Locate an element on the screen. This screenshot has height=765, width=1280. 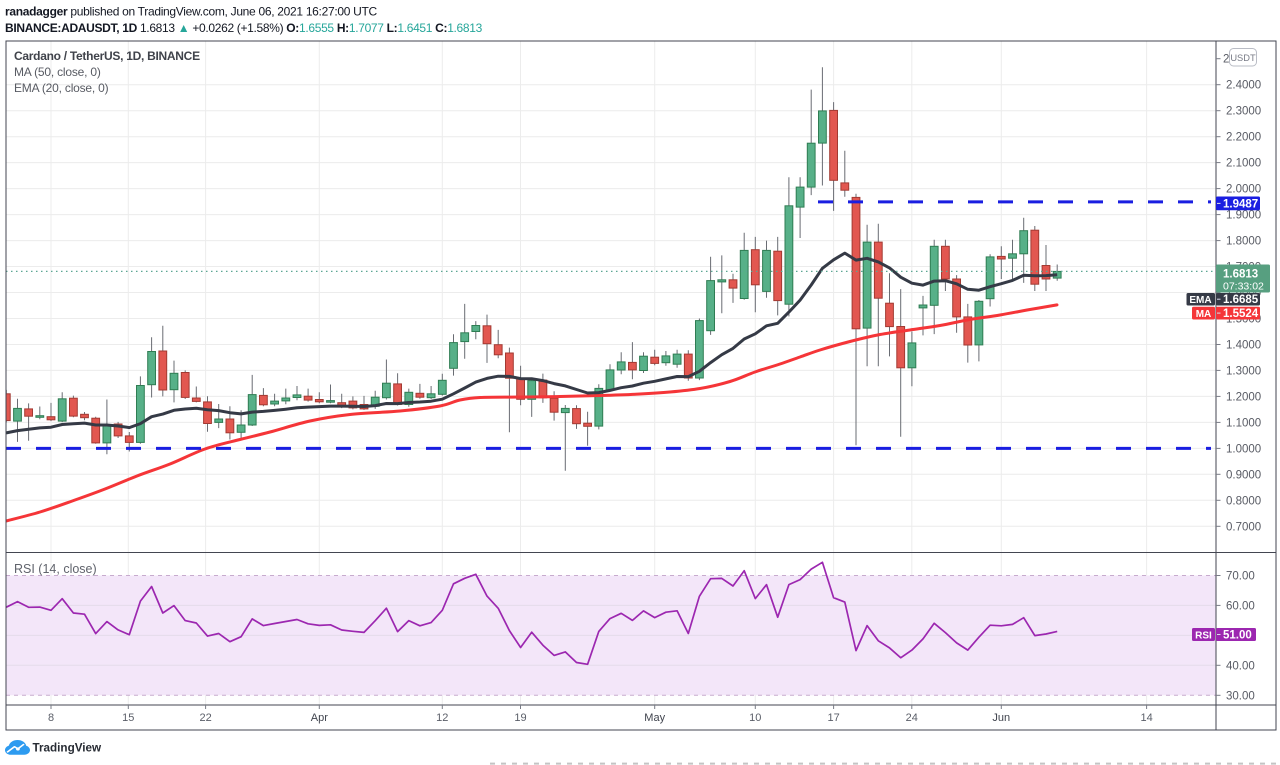
svg-text: Apr is located at coordinates (319, 718).